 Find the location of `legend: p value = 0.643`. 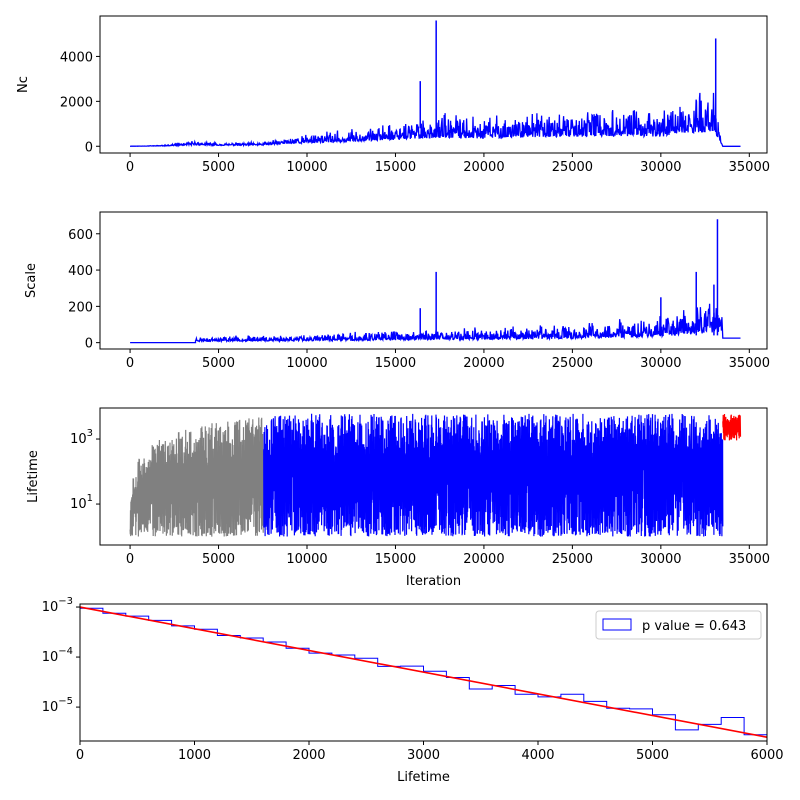

legend: p value = 0.643 is located at coordinates (678, 625).